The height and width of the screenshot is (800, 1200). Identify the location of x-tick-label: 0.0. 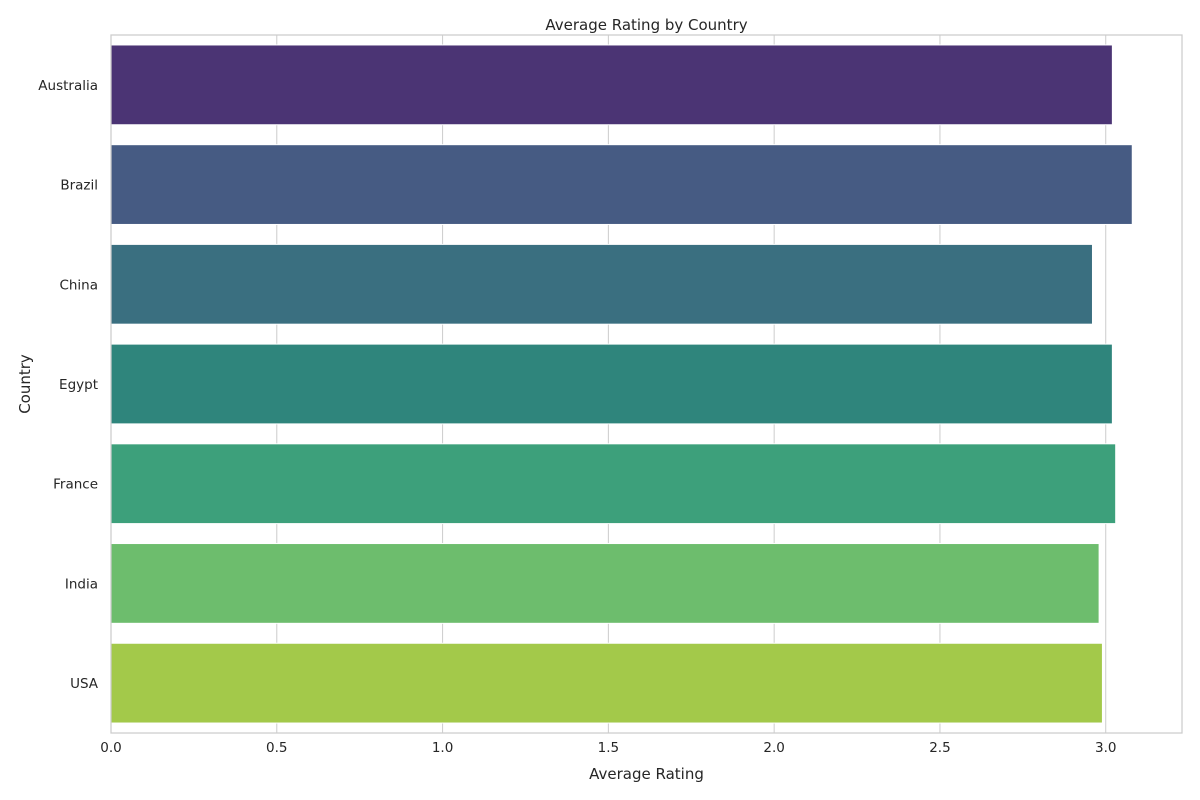
(110, 748).